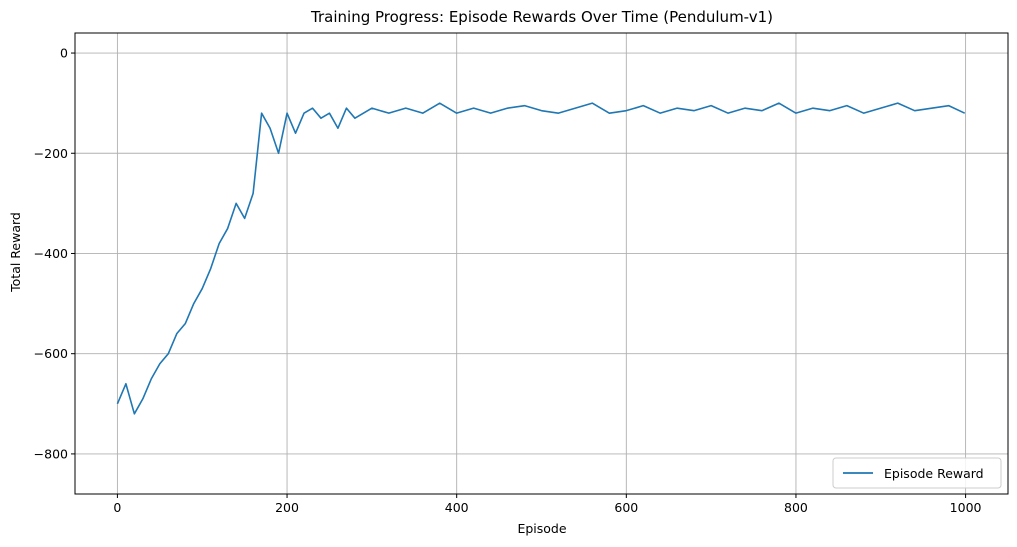 The width and height of the screenshot is (1017, 547). Describe the element at coordinates (51, 453) in the screenshot. I see `y-tick-label: −800` at that location.